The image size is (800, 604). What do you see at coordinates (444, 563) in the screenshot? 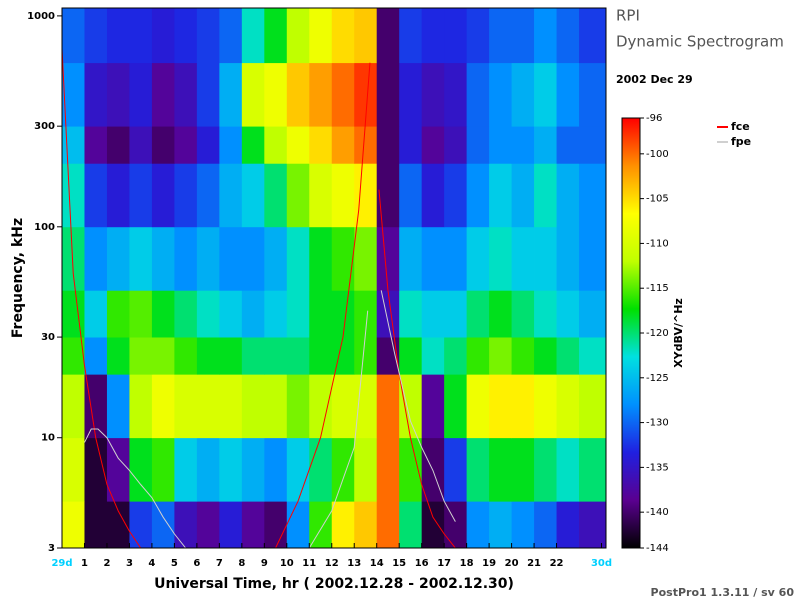
I see `x-tick-label: 17` at bounding box center [444, 563].